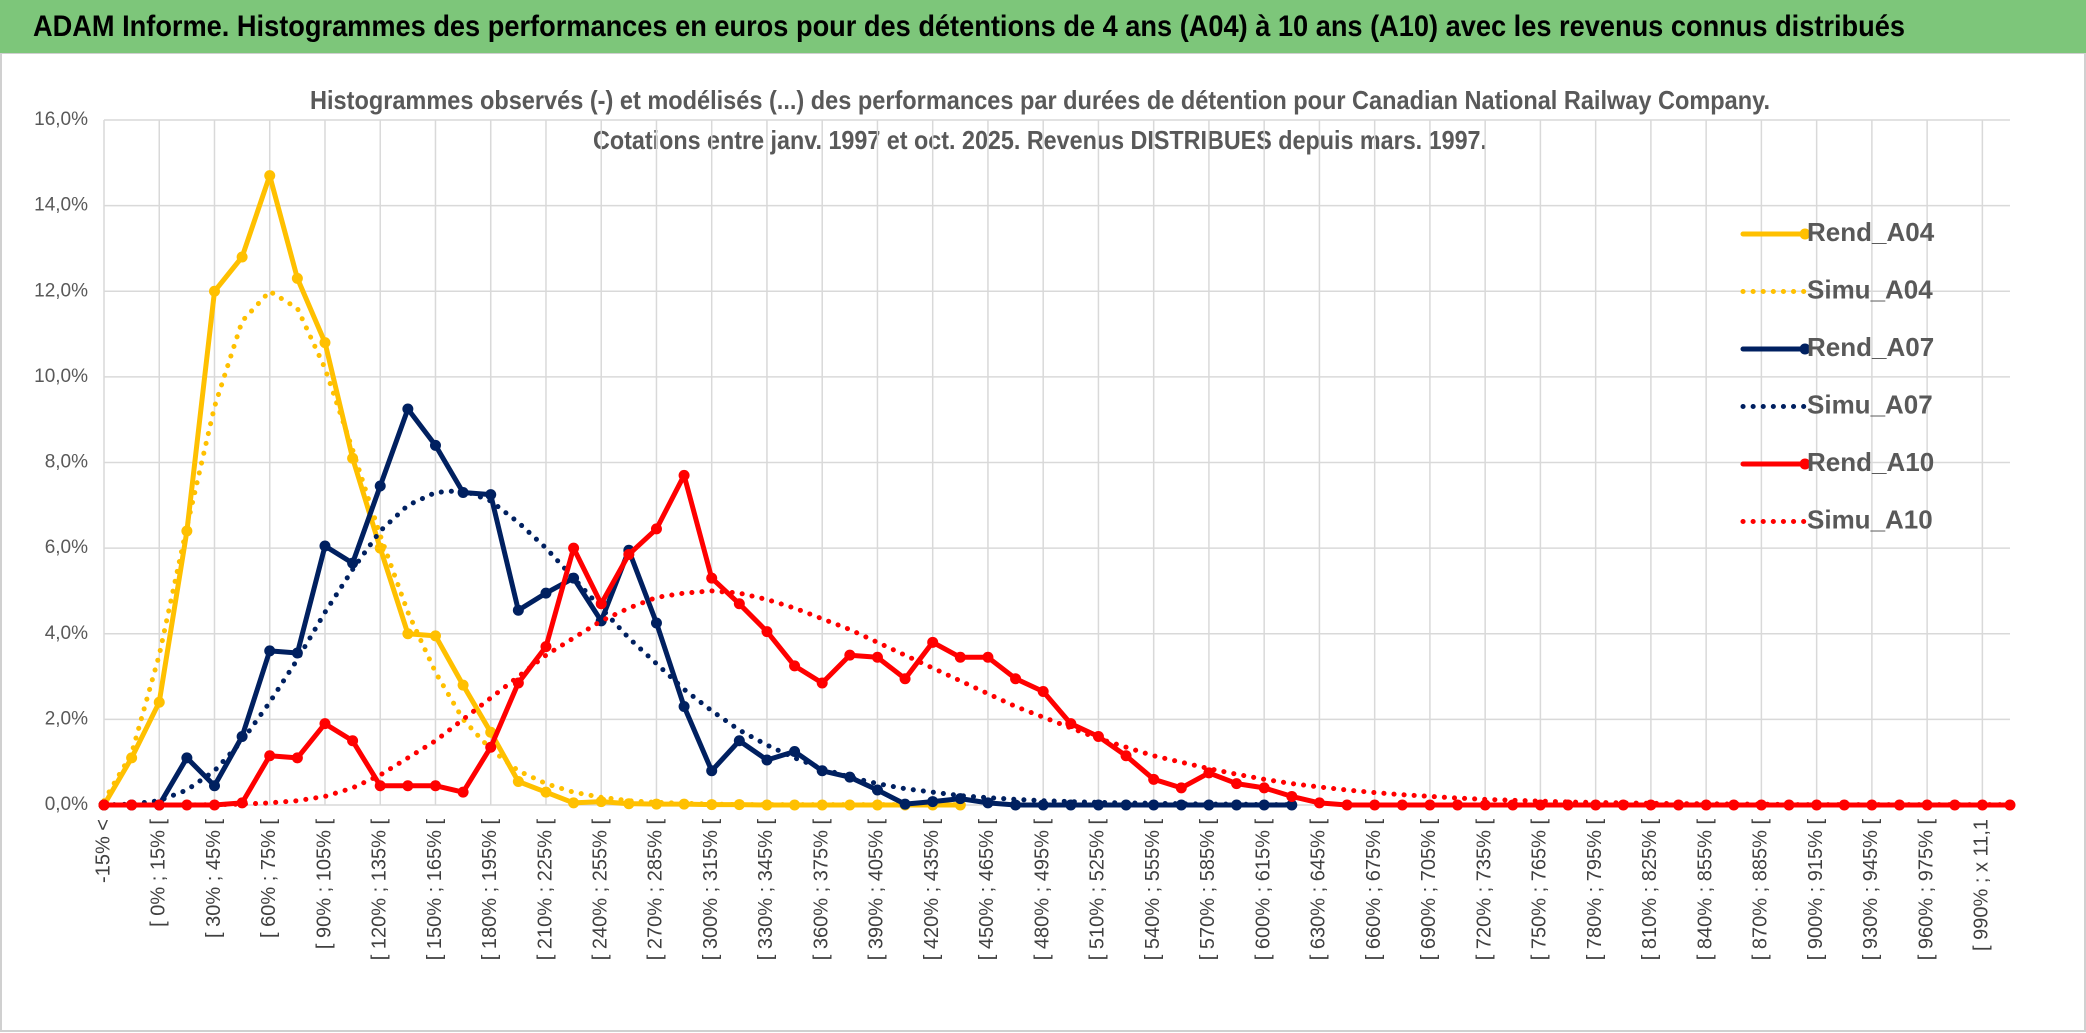 The width and height of the screenshot is (2086, 1033). I want to click on x-tick-label: [ 750% ; 765% [, so click(1540, 890).